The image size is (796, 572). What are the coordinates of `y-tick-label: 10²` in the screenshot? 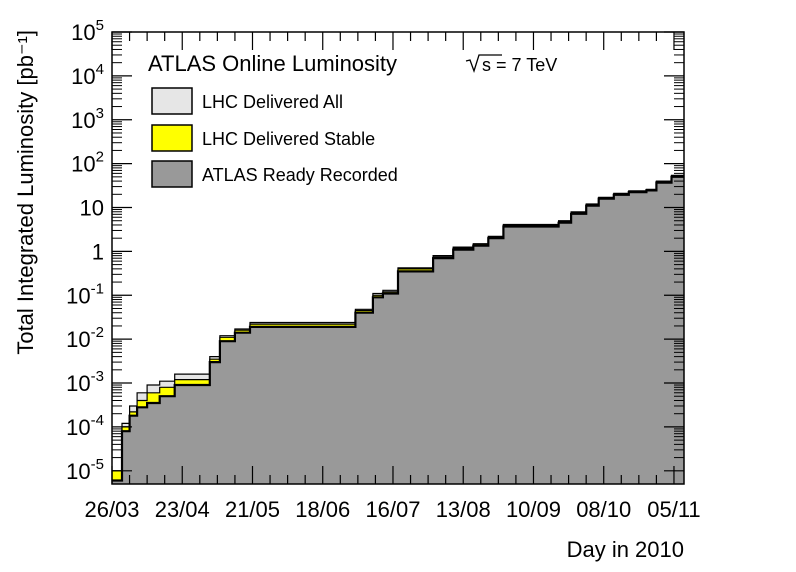 It's located at (87, 163).